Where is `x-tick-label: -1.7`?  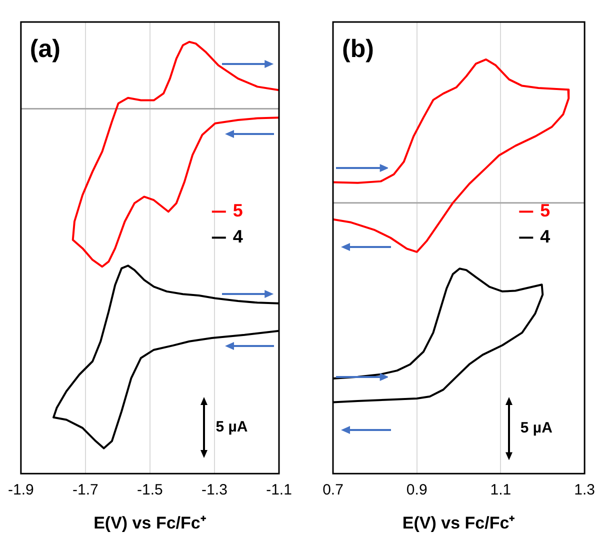 x-tick-label: -1.7 is located at coordinates (85, 490).